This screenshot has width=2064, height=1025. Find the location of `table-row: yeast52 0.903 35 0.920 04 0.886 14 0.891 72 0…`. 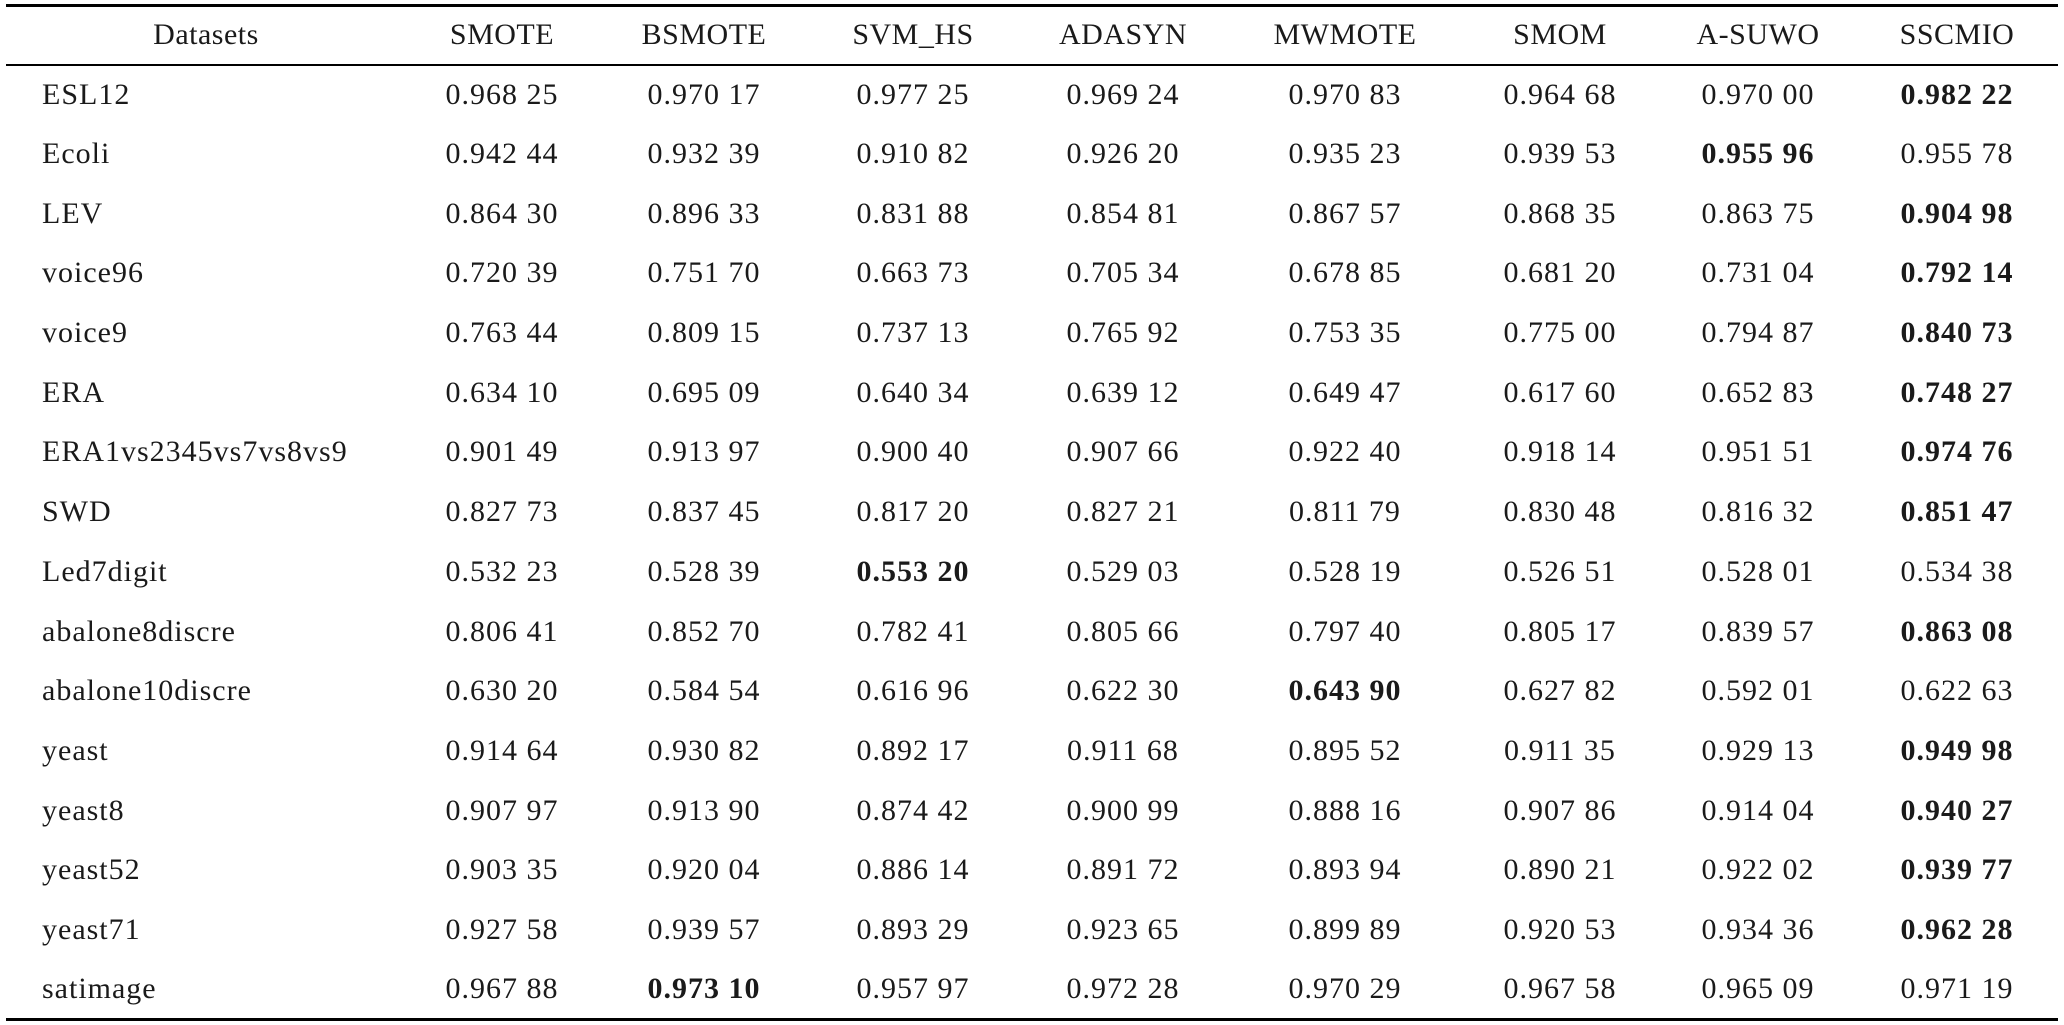

table-row: yeast52 0.903 35 0.920 04 0.886 14 0.891 72 0… is located at coordinates (1032, 870).